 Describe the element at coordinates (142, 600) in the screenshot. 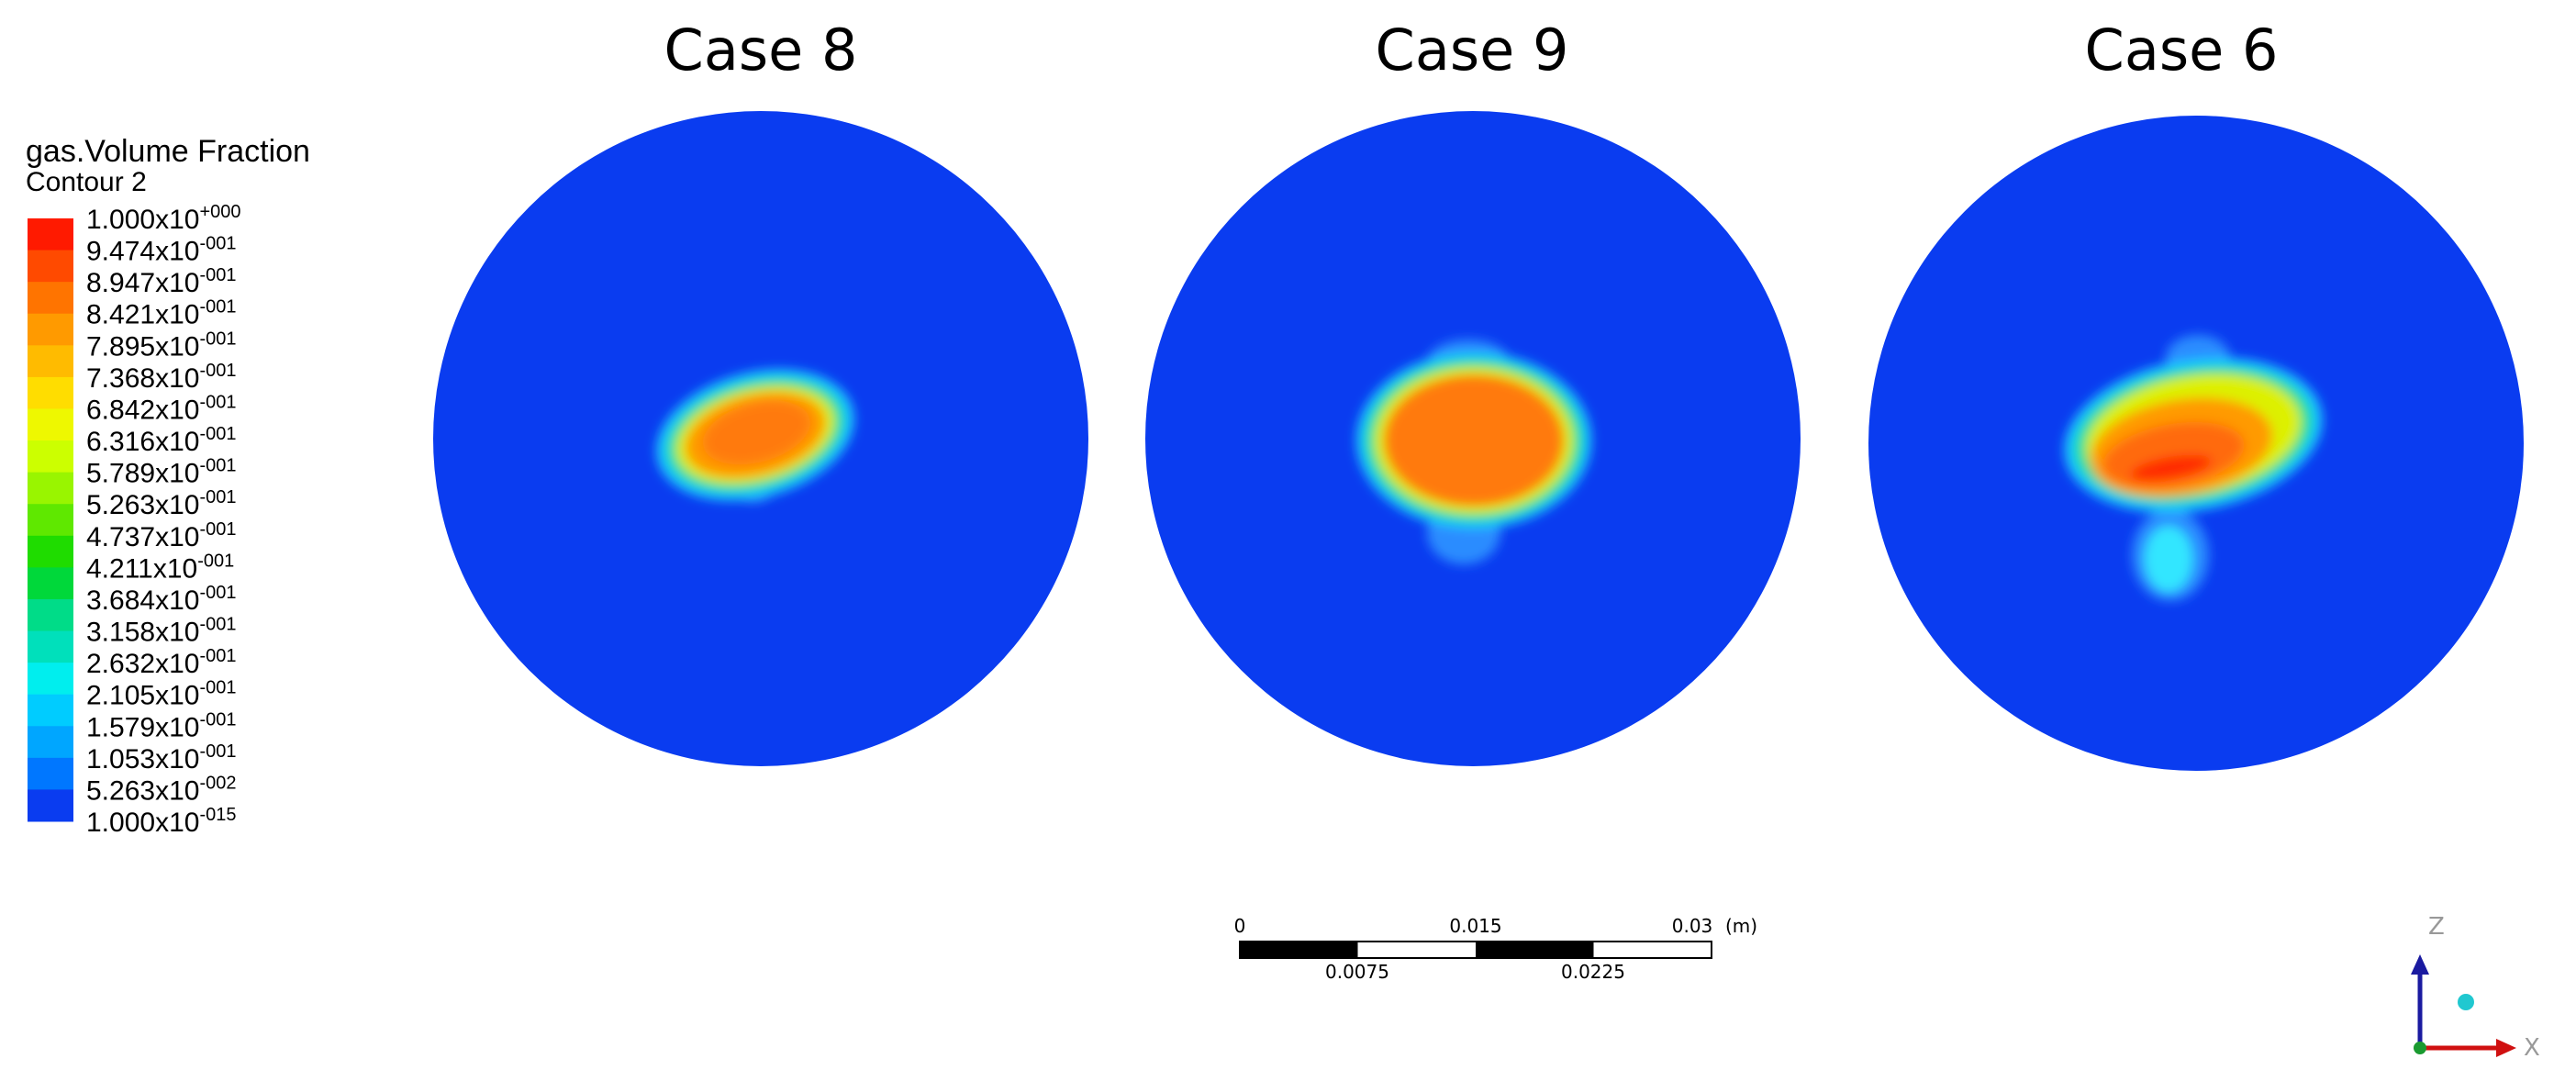

I see `legend-mantissa: 3.684x10` at that location.